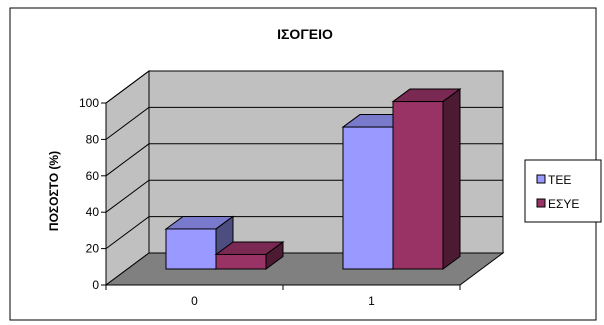  I want to click on x-tick-label: 0, so click(194, 301).